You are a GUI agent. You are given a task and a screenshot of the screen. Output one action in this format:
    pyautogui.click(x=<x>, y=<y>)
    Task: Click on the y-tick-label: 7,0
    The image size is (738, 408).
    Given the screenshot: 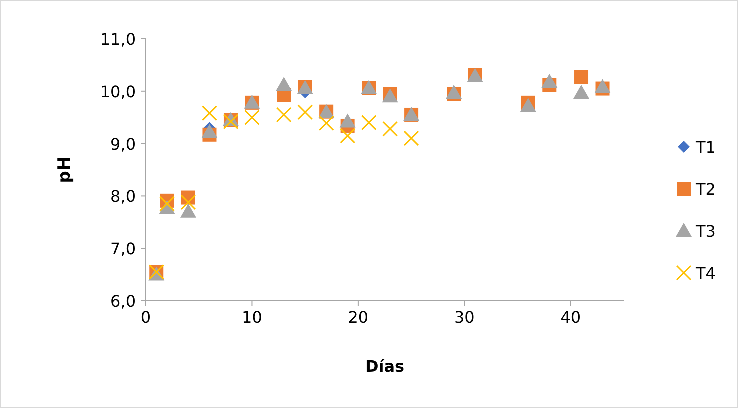 What is the action you would take?
    pyautogui.click(x=123, y=249)
    